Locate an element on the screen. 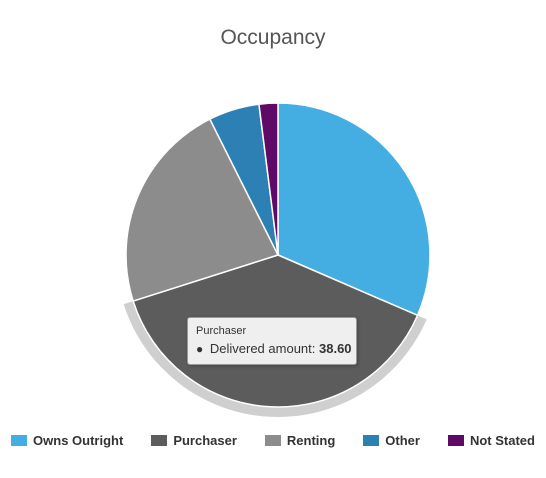  tooltip-row: ● Delivered amount: 38.60 is located at coordinates (274, 349).